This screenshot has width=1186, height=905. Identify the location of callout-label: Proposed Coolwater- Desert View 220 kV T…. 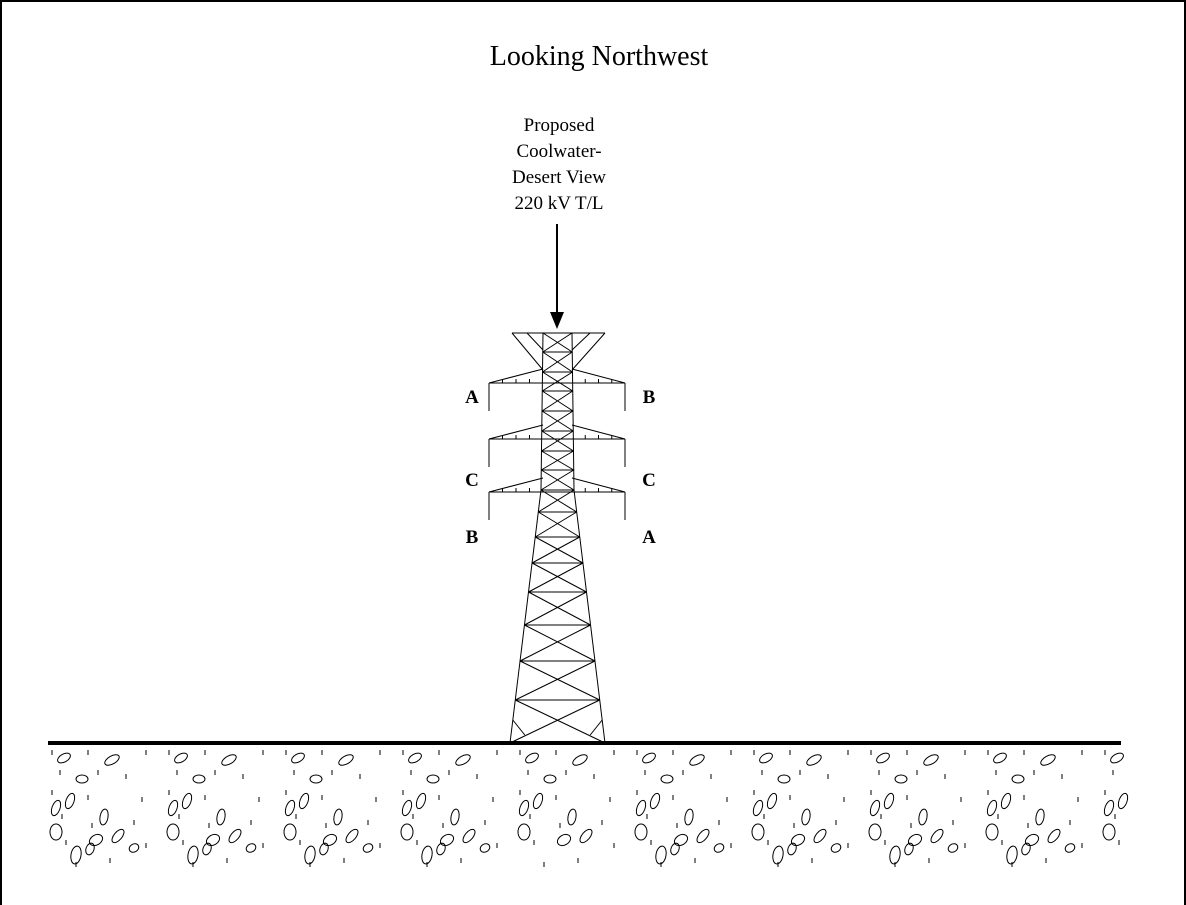
(559, 164).